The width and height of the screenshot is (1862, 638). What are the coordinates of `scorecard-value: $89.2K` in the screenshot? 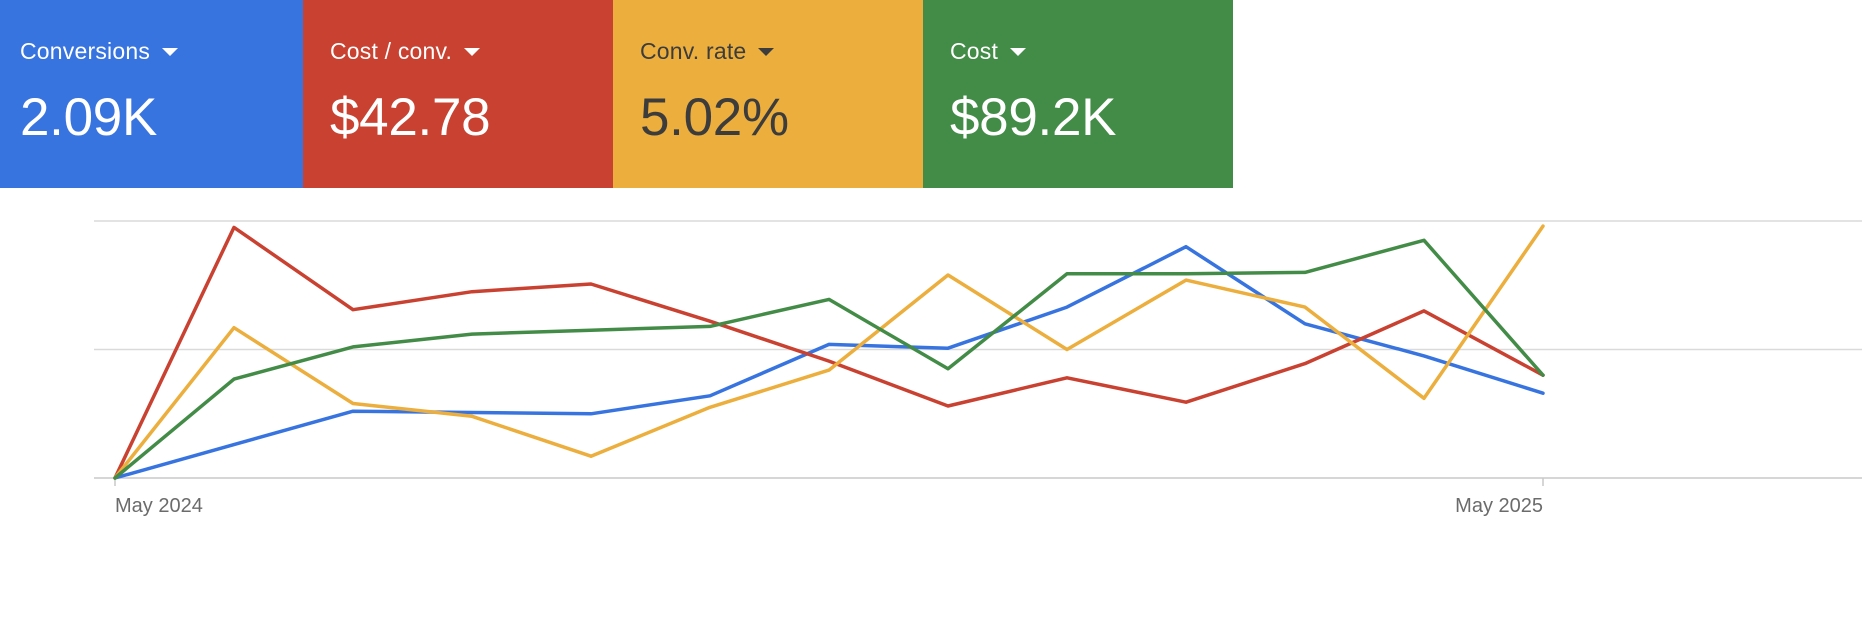 It's located at (1033, 117).